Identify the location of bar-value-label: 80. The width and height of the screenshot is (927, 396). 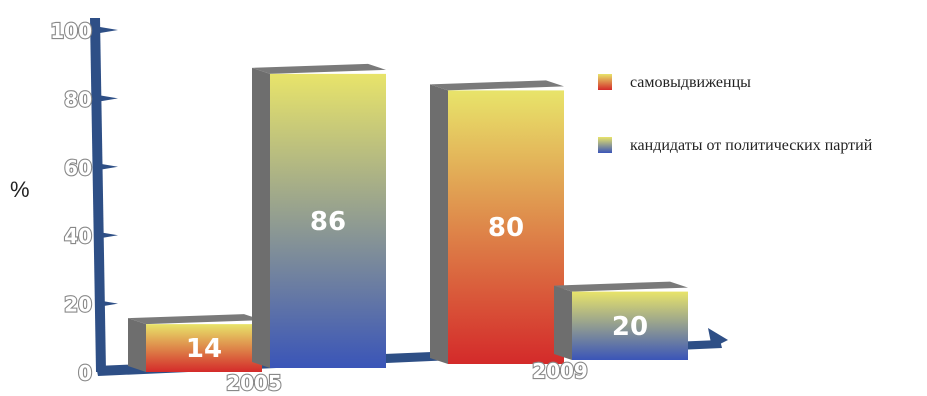
(506, 228).